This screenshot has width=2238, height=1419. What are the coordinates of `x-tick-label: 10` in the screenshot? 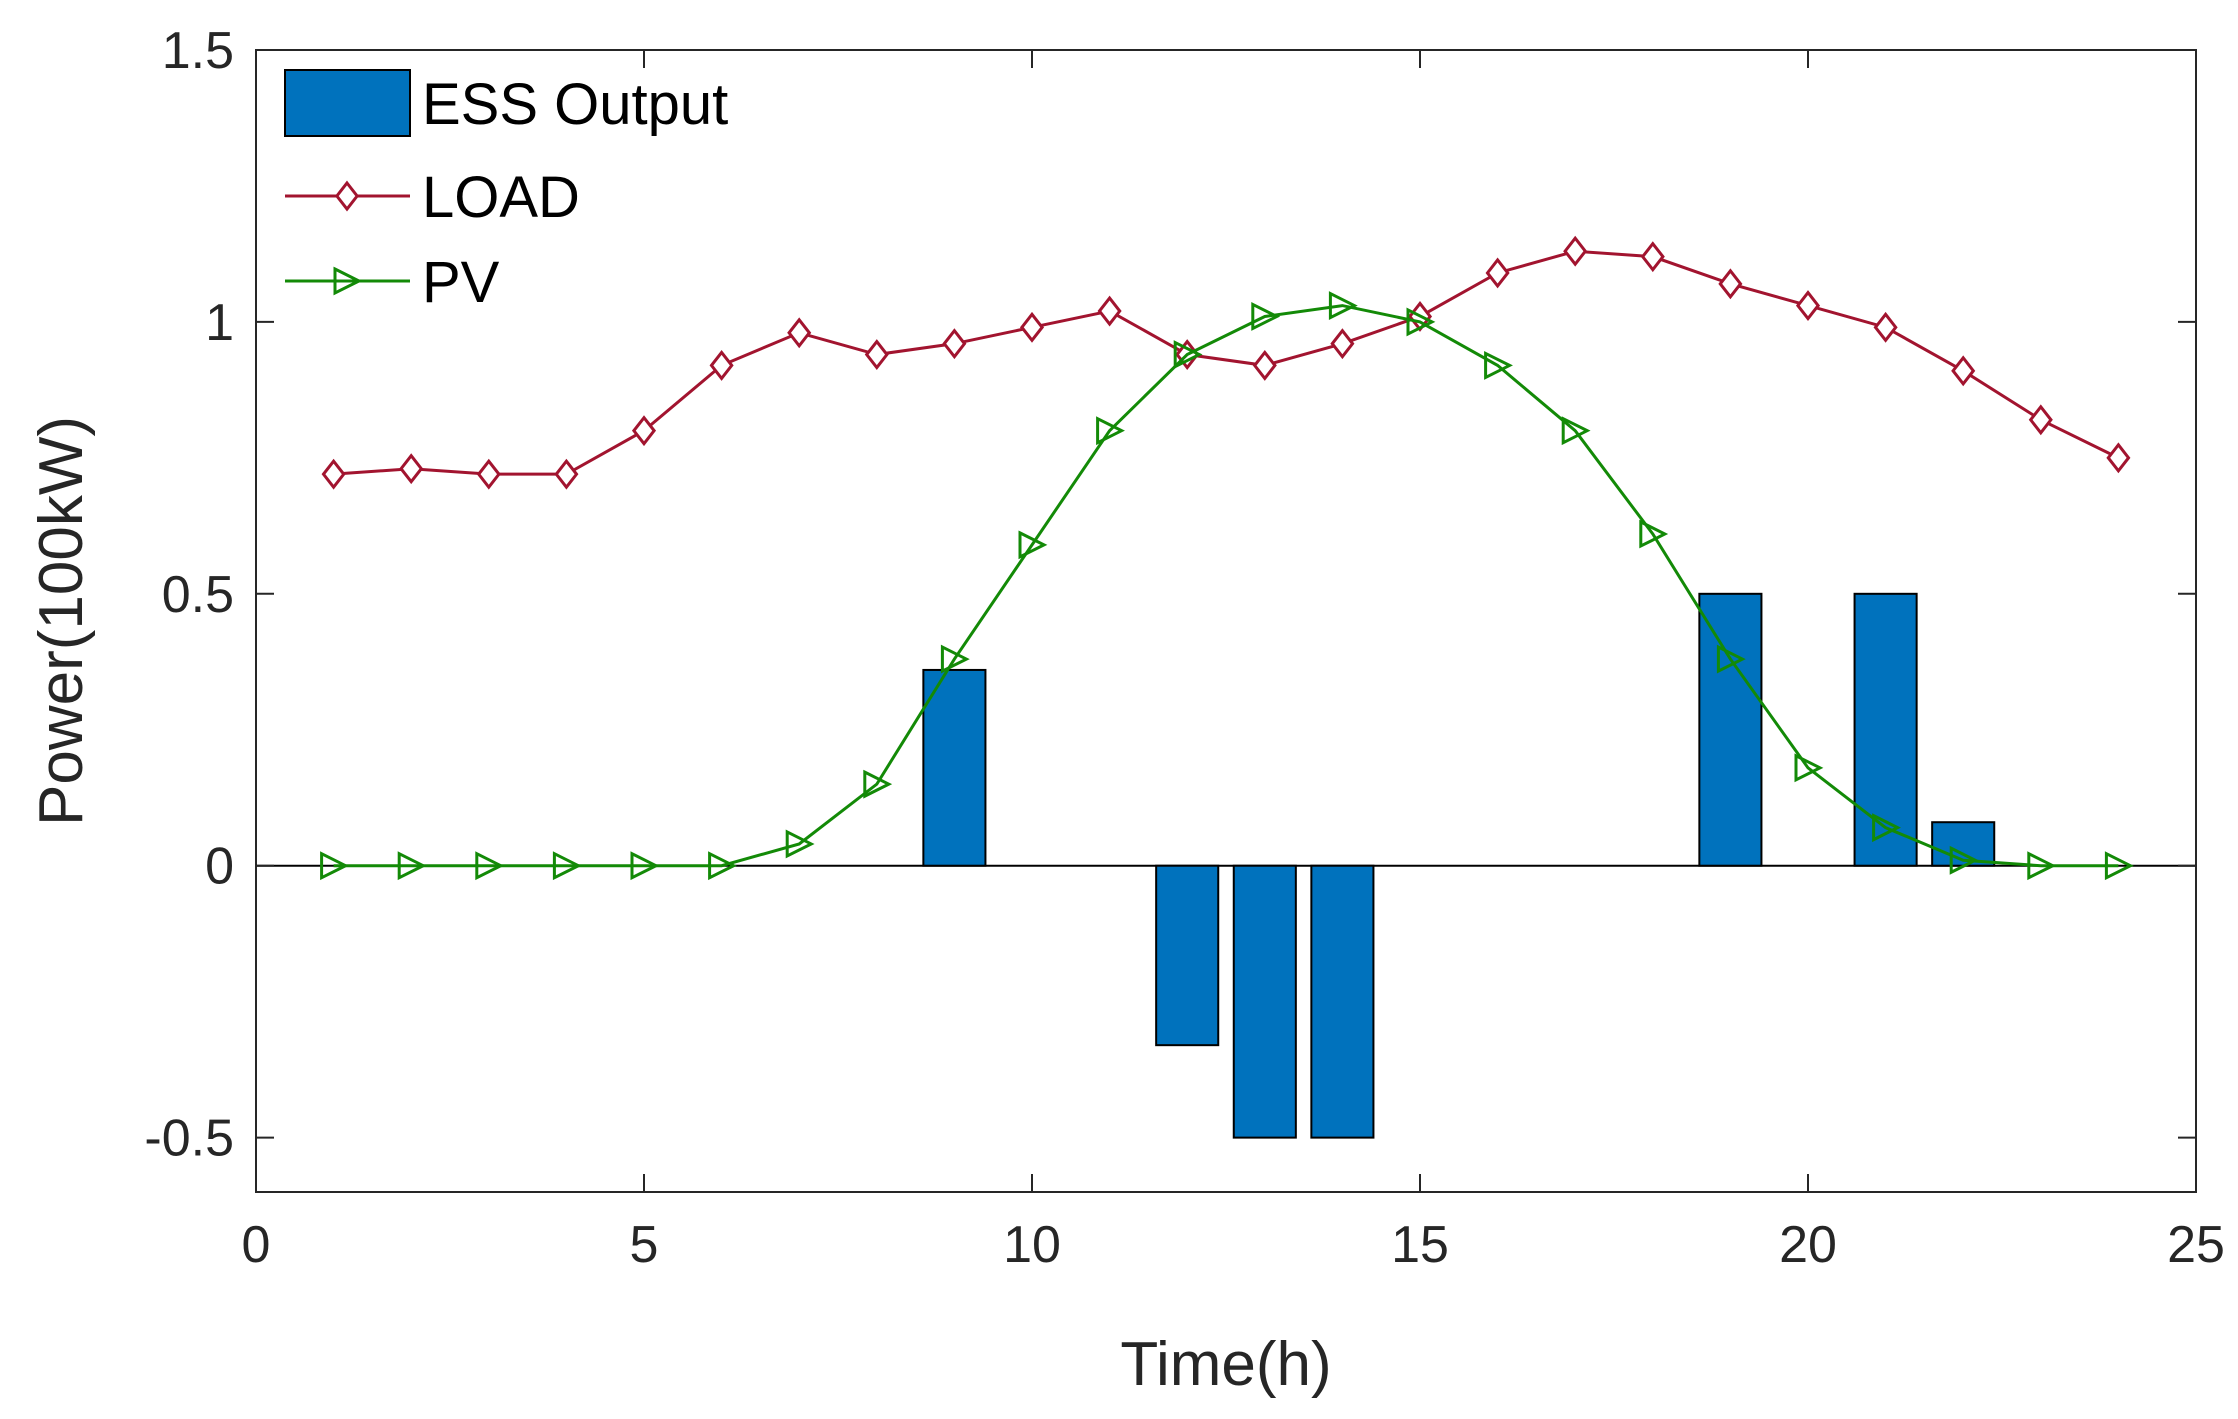 It's located at (1032, 1245).